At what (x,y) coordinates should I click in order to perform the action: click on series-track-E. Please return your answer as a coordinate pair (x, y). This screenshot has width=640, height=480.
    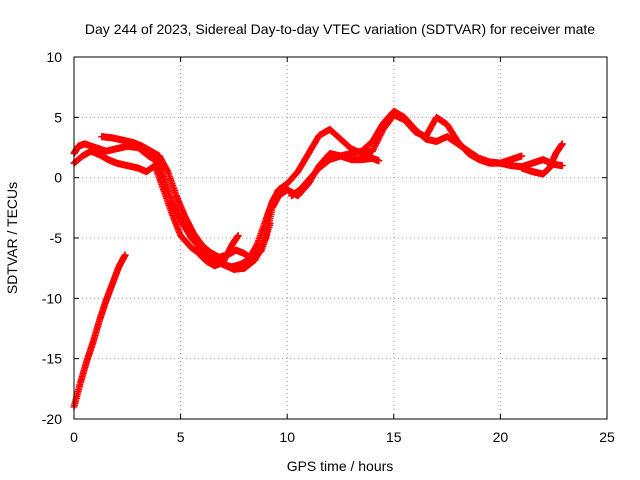
    Looking at the image, I should click on (335, 176).